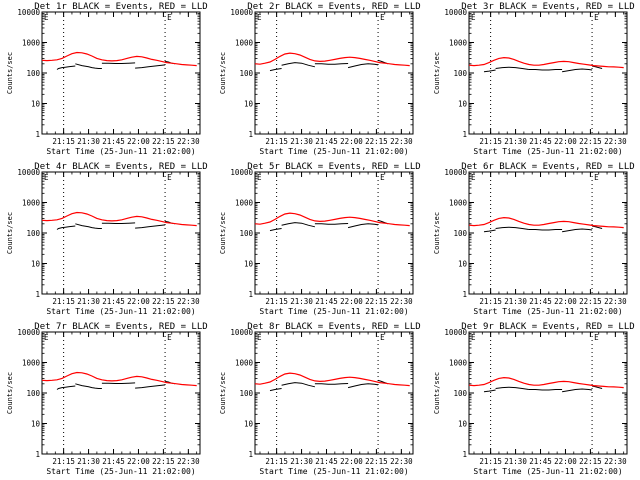  Describe the element at coordinates (120, 7) in the screenshot. I see `panel-title: Det 1r BLACK = Events, RED = LLD` at that location.